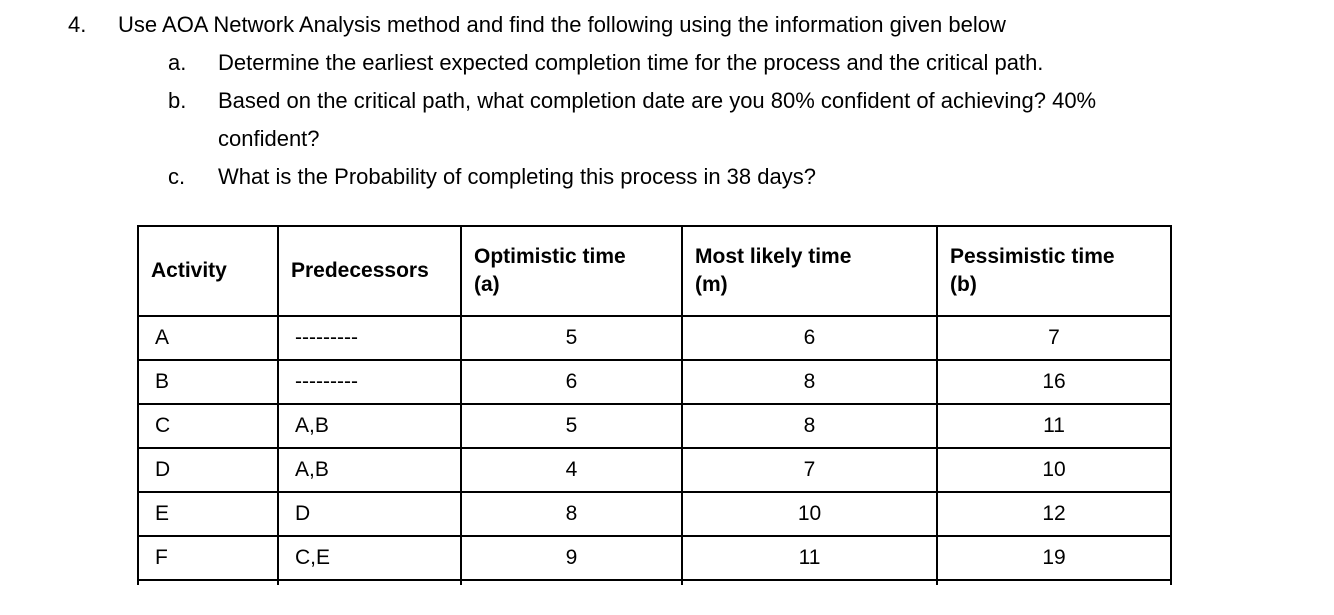 The image size is (1334, 615). What do you see at coordinates (773, 256) in the screenshot?
I see `header-most-likely-title: Most likely time` at bounding box center [773, 256].